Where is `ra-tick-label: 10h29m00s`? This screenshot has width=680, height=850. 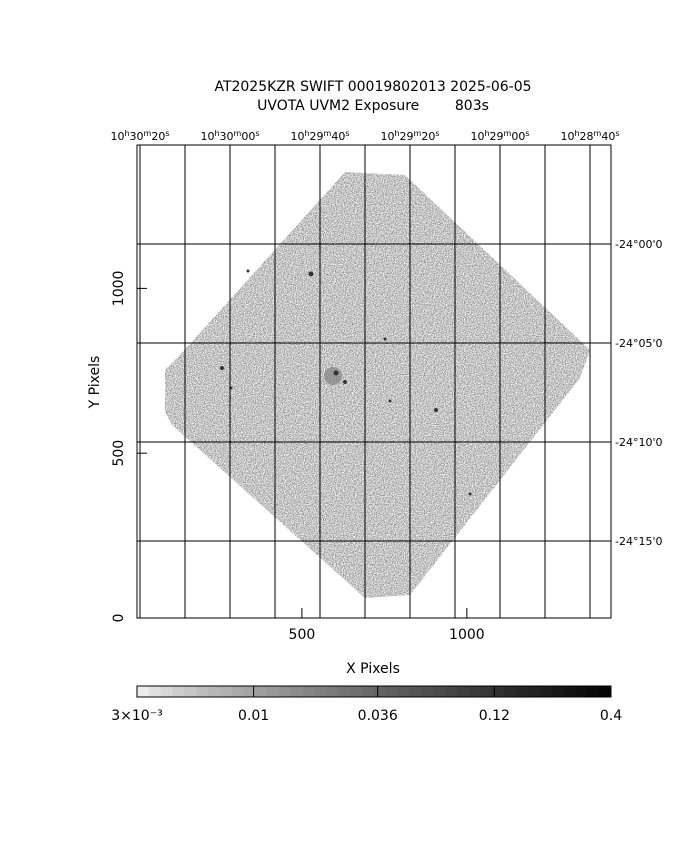 ra-tick-label: 10h29m00s is located at coordinates (499, 136).